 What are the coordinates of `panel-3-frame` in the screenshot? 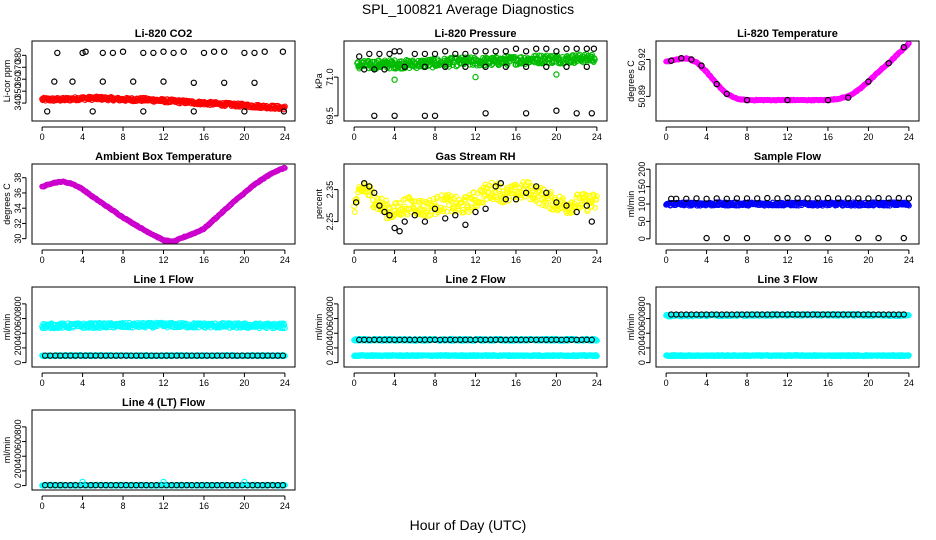 It's located at (787, 81).